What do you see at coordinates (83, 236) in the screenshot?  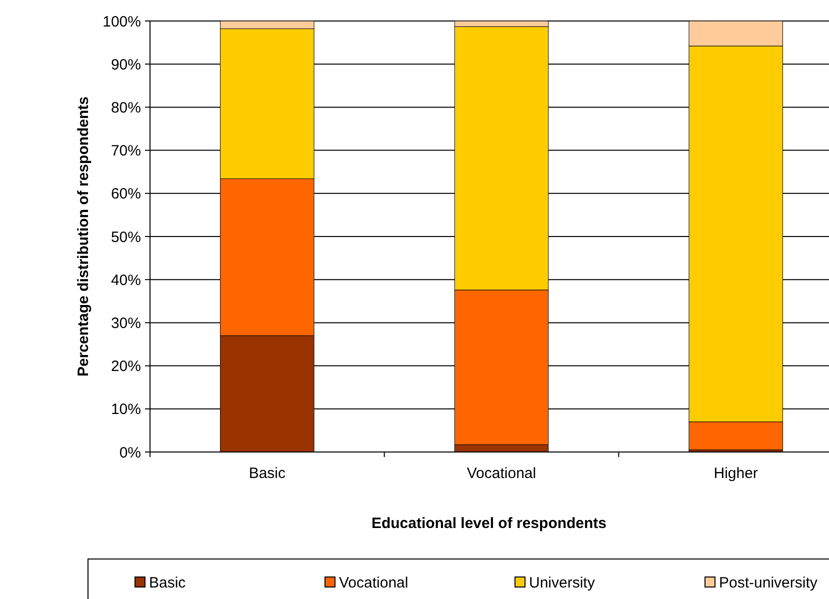 I see `y-axis-title: Percentage distribution of respondents` at bounding box center [83, 236].